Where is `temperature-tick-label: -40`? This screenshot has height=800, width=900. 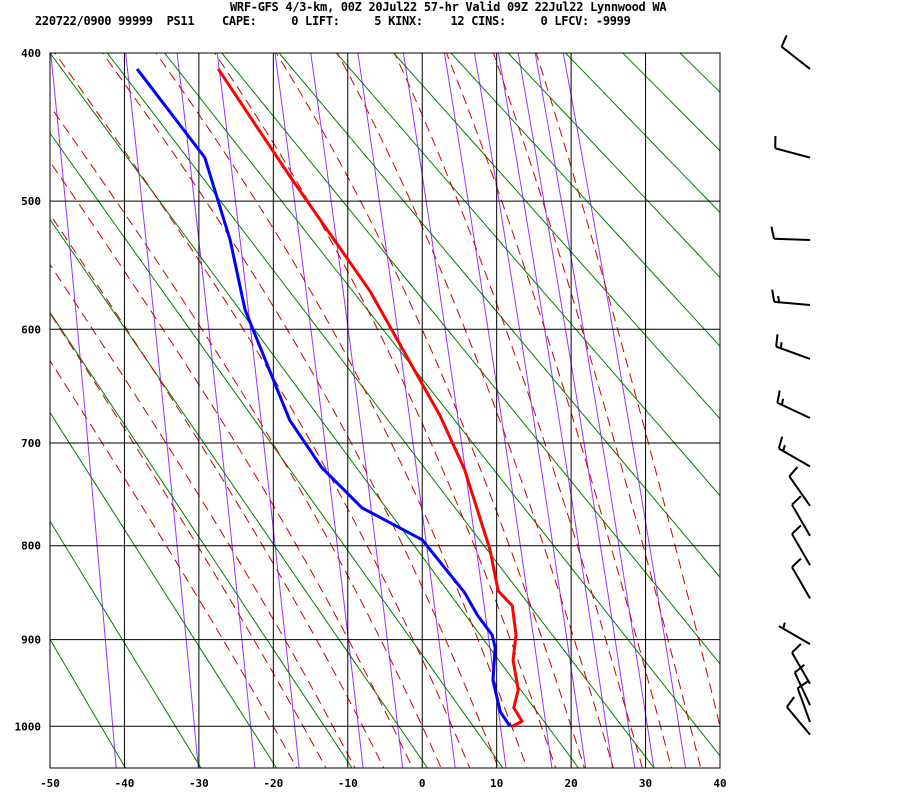
temperature-tick-label: -40 is located at coordinates (125, 783).